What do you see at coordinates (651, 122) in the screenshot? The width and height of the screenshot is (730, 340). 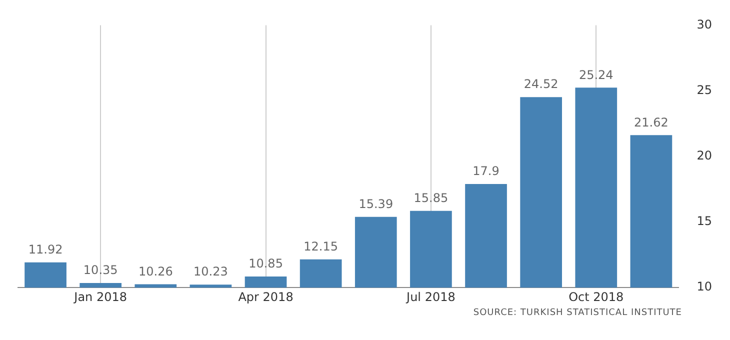 I see `data-label: 21.62` at bounding box center [651, 122].